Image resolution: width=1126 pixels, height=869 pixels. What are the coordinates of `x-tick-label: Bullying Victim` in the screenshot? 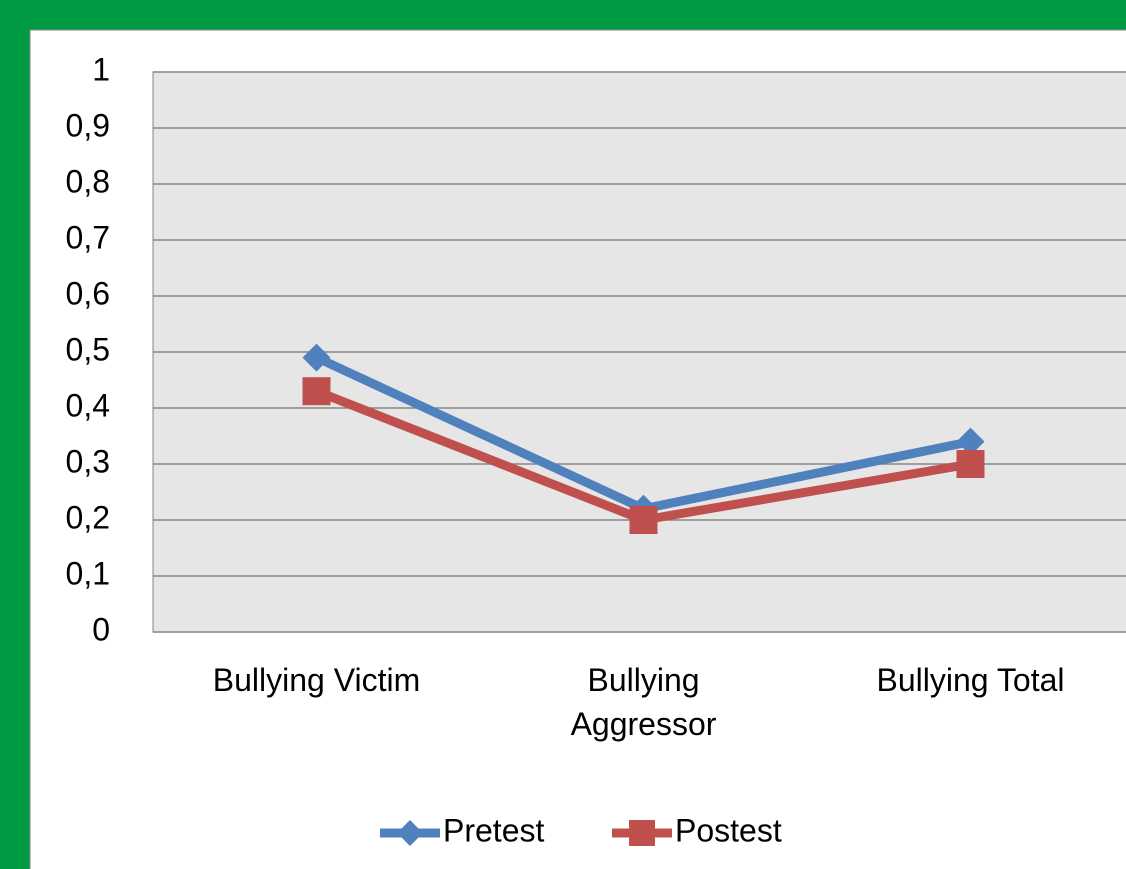 It's located at (316, 680).